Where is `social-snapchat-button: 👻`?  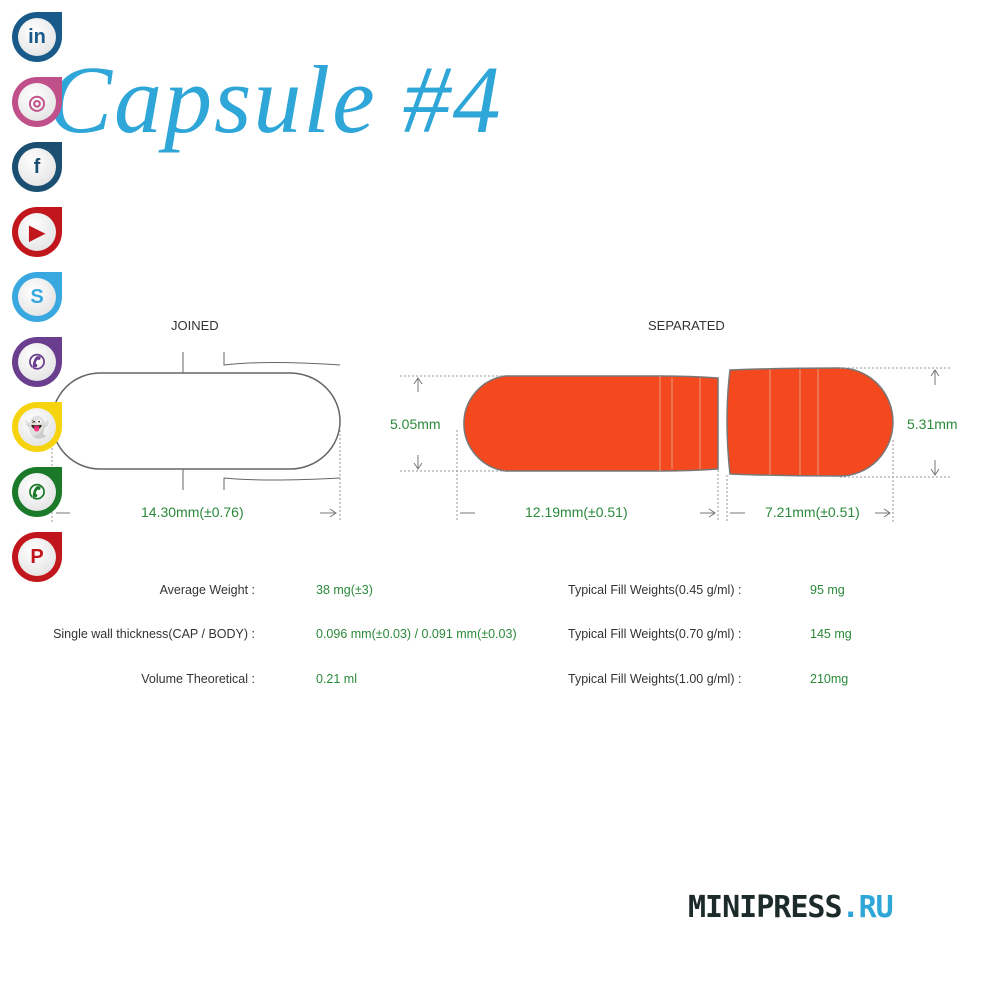
social-snapchat-button: 👻 is located at coordinates (39, 429).